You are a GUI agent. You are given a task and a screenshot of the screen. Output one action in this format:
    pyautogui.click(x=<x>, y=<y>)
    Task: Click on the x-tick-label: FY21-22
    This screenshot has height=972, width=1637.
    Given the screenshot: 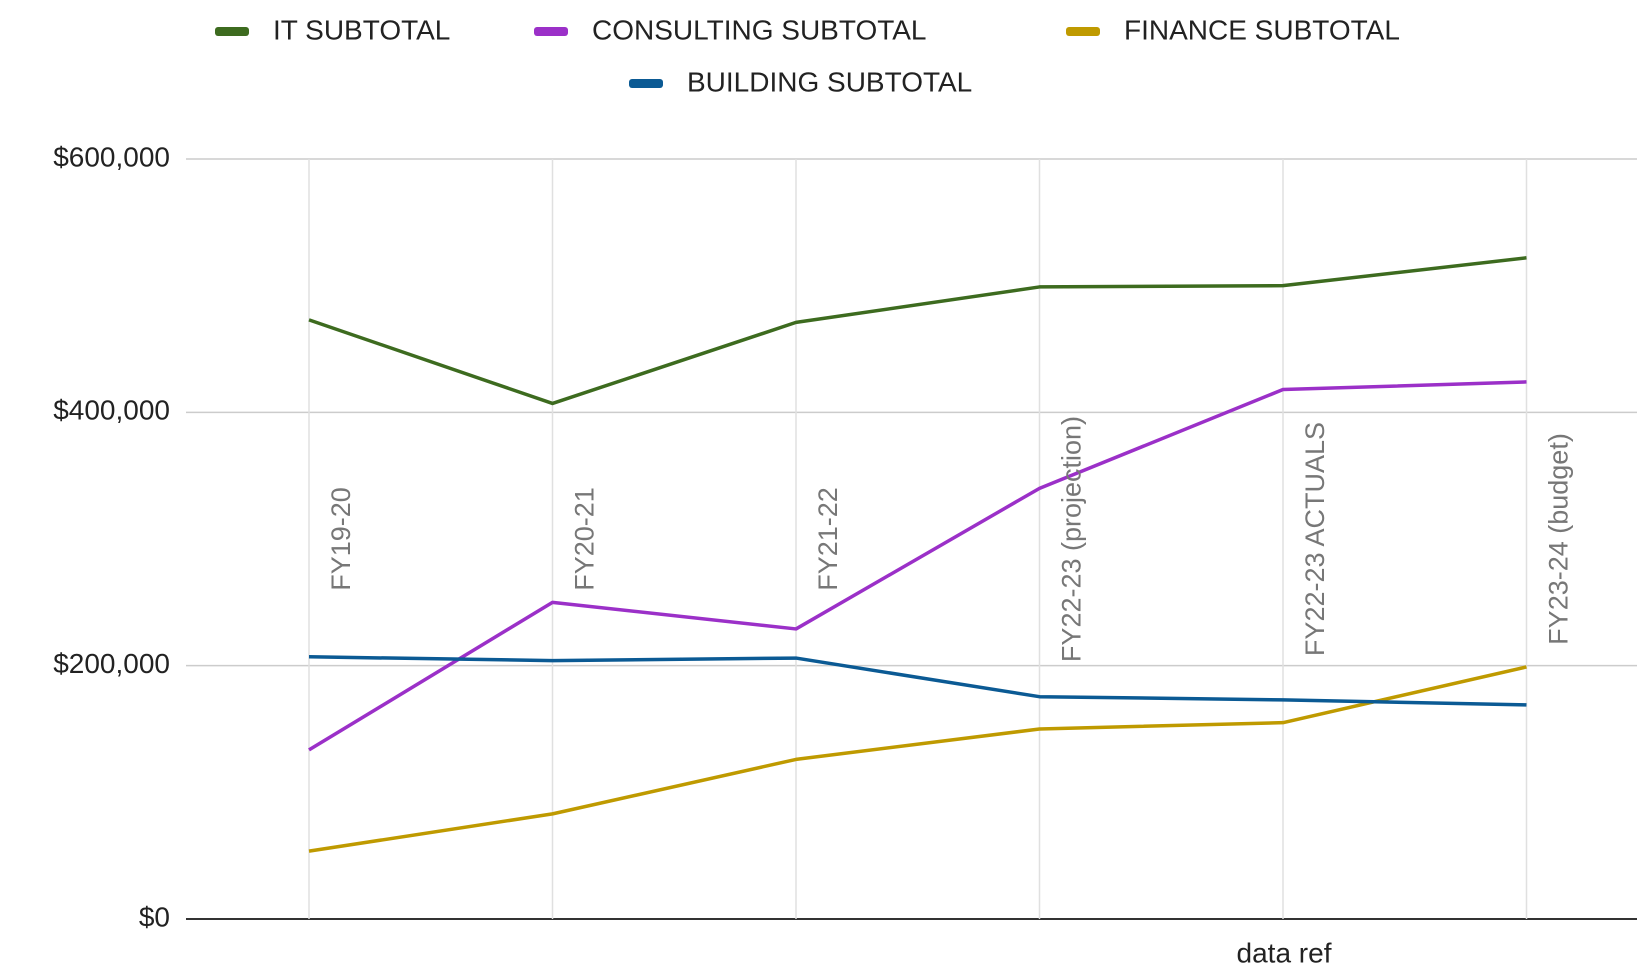 What is the action you would take?
    pyautogui.click(x=828, y=539)
    